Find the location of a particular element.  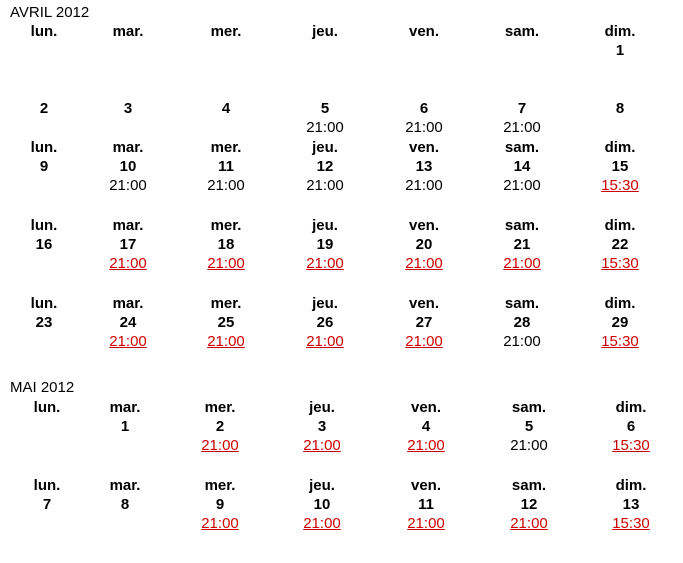

day-cell: 4 is located at coordinates (226, 109).